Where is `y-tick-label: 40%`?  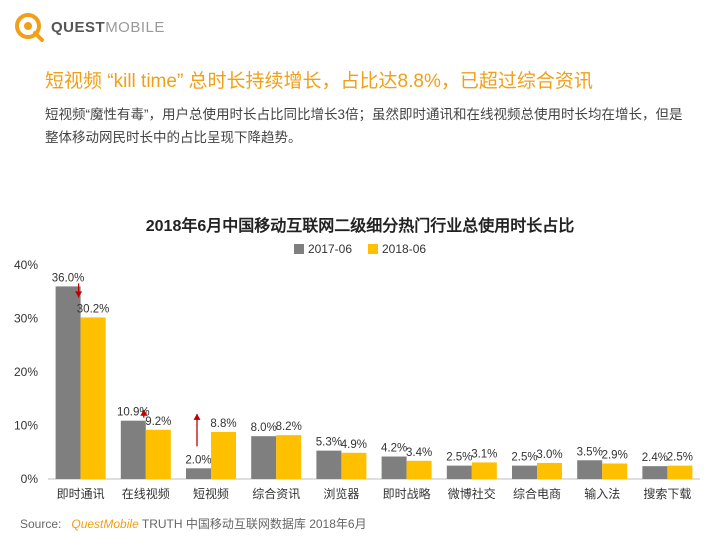 y-tick-label: 40% is located at coordinates (26, 265).